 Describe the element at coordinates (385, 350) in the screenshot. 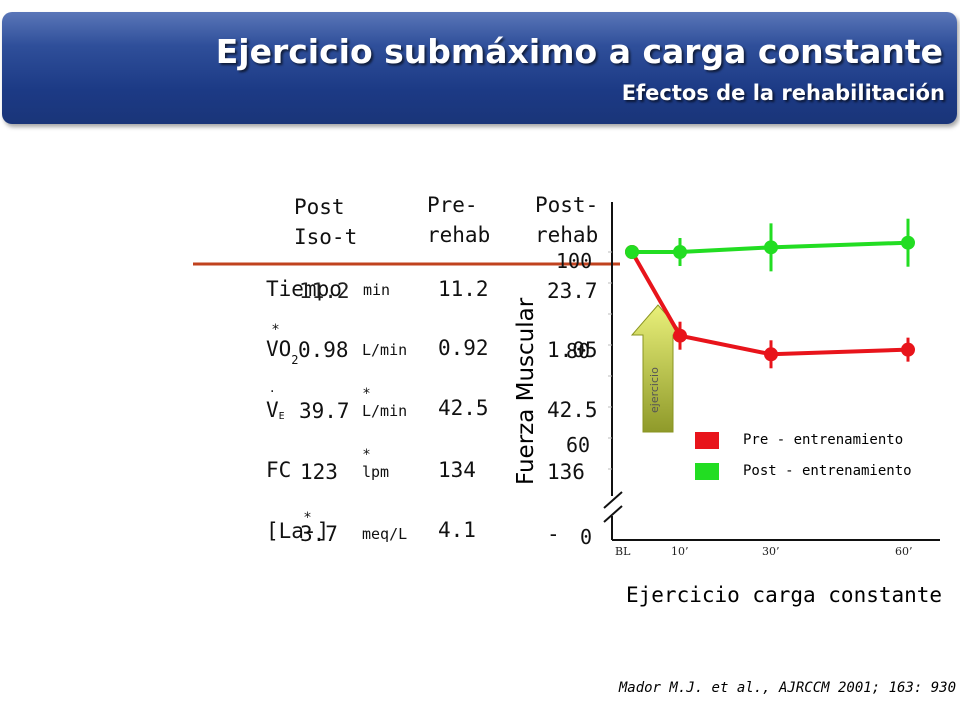

I see `unit-vo2: L/min` at that location.